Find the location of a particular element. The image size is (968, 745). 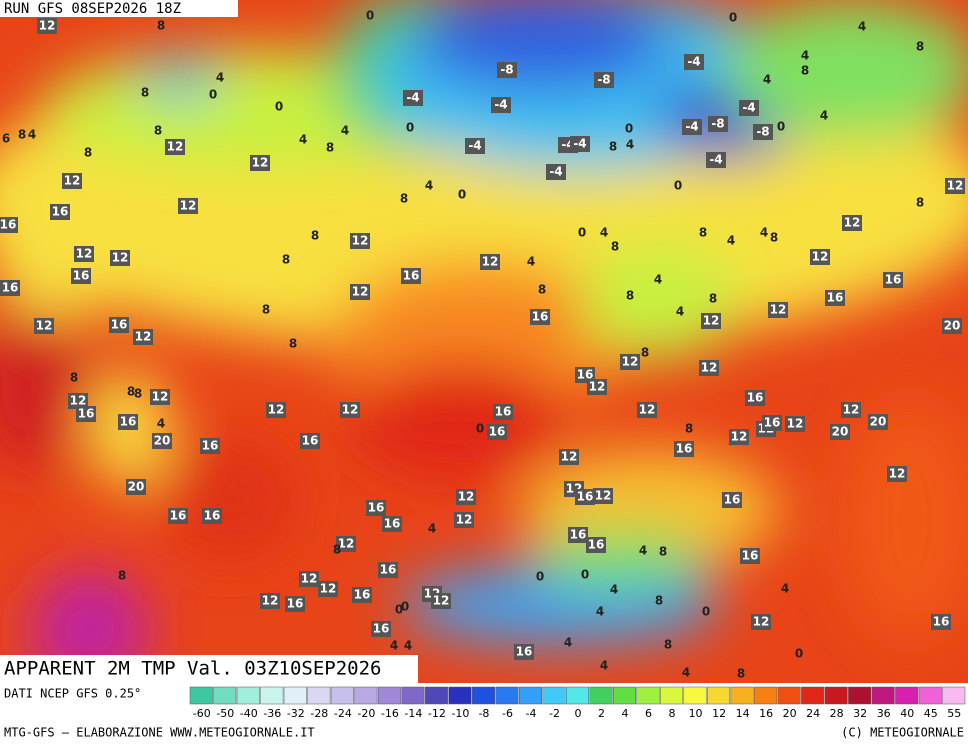

legend-tick-label: -16 is located at coordinates (390, 713).